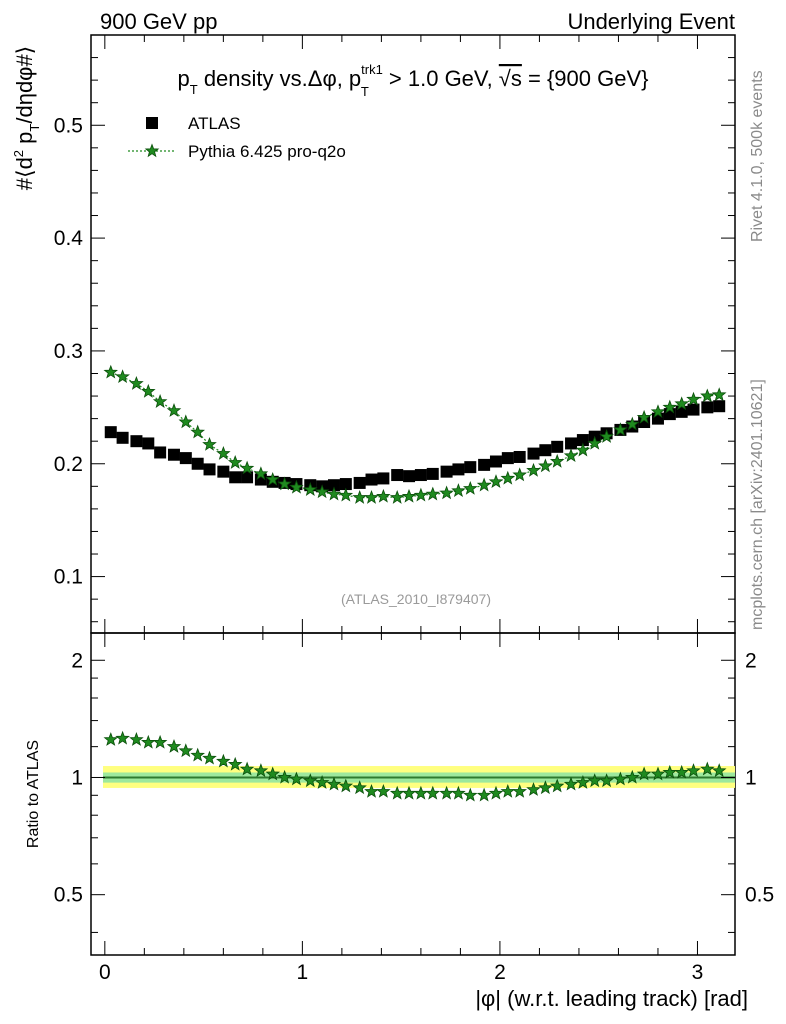 This screenshot has height=1024, width=786. I want to click on xlabel: |φ| (w.r.t. leading track) [rad], so click(611, 998).